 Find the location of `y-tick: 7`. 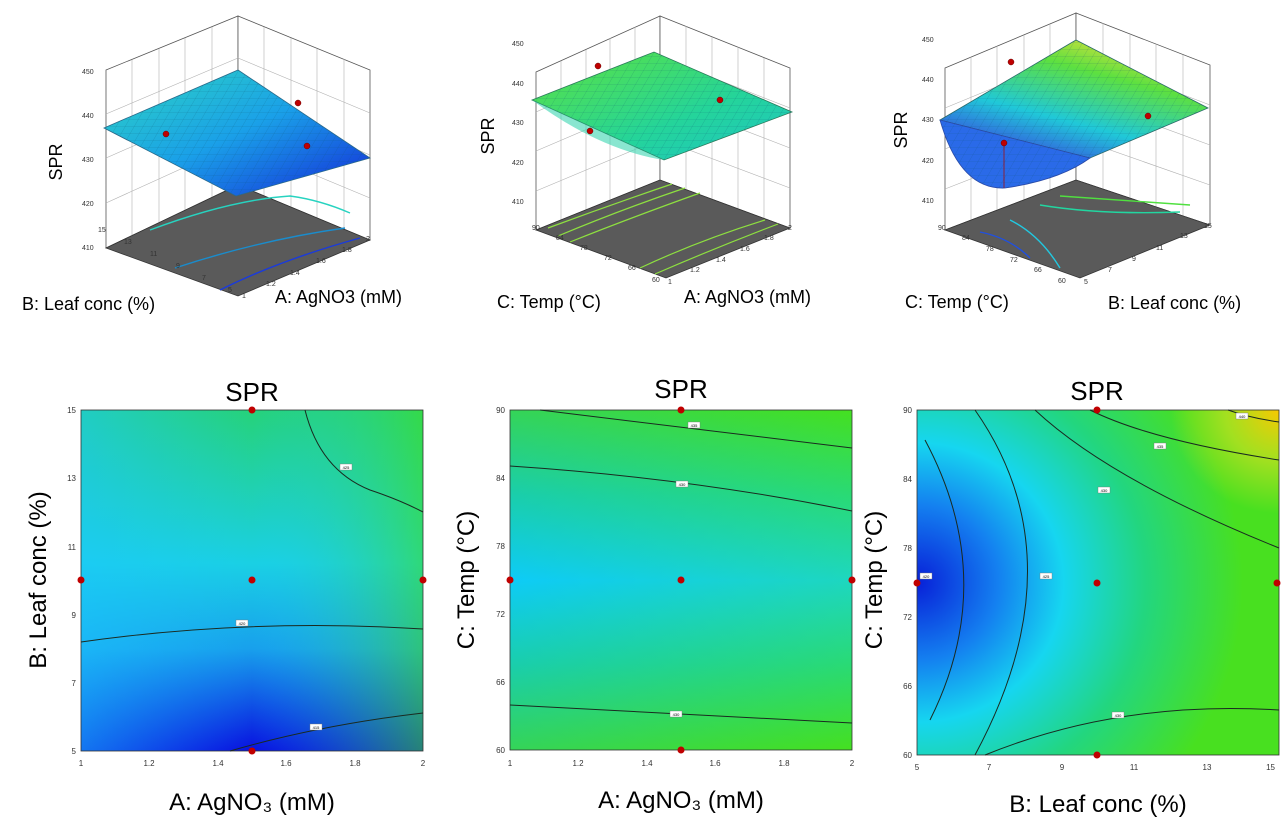

y-tick: 7 is located at coordinates (204, 278).